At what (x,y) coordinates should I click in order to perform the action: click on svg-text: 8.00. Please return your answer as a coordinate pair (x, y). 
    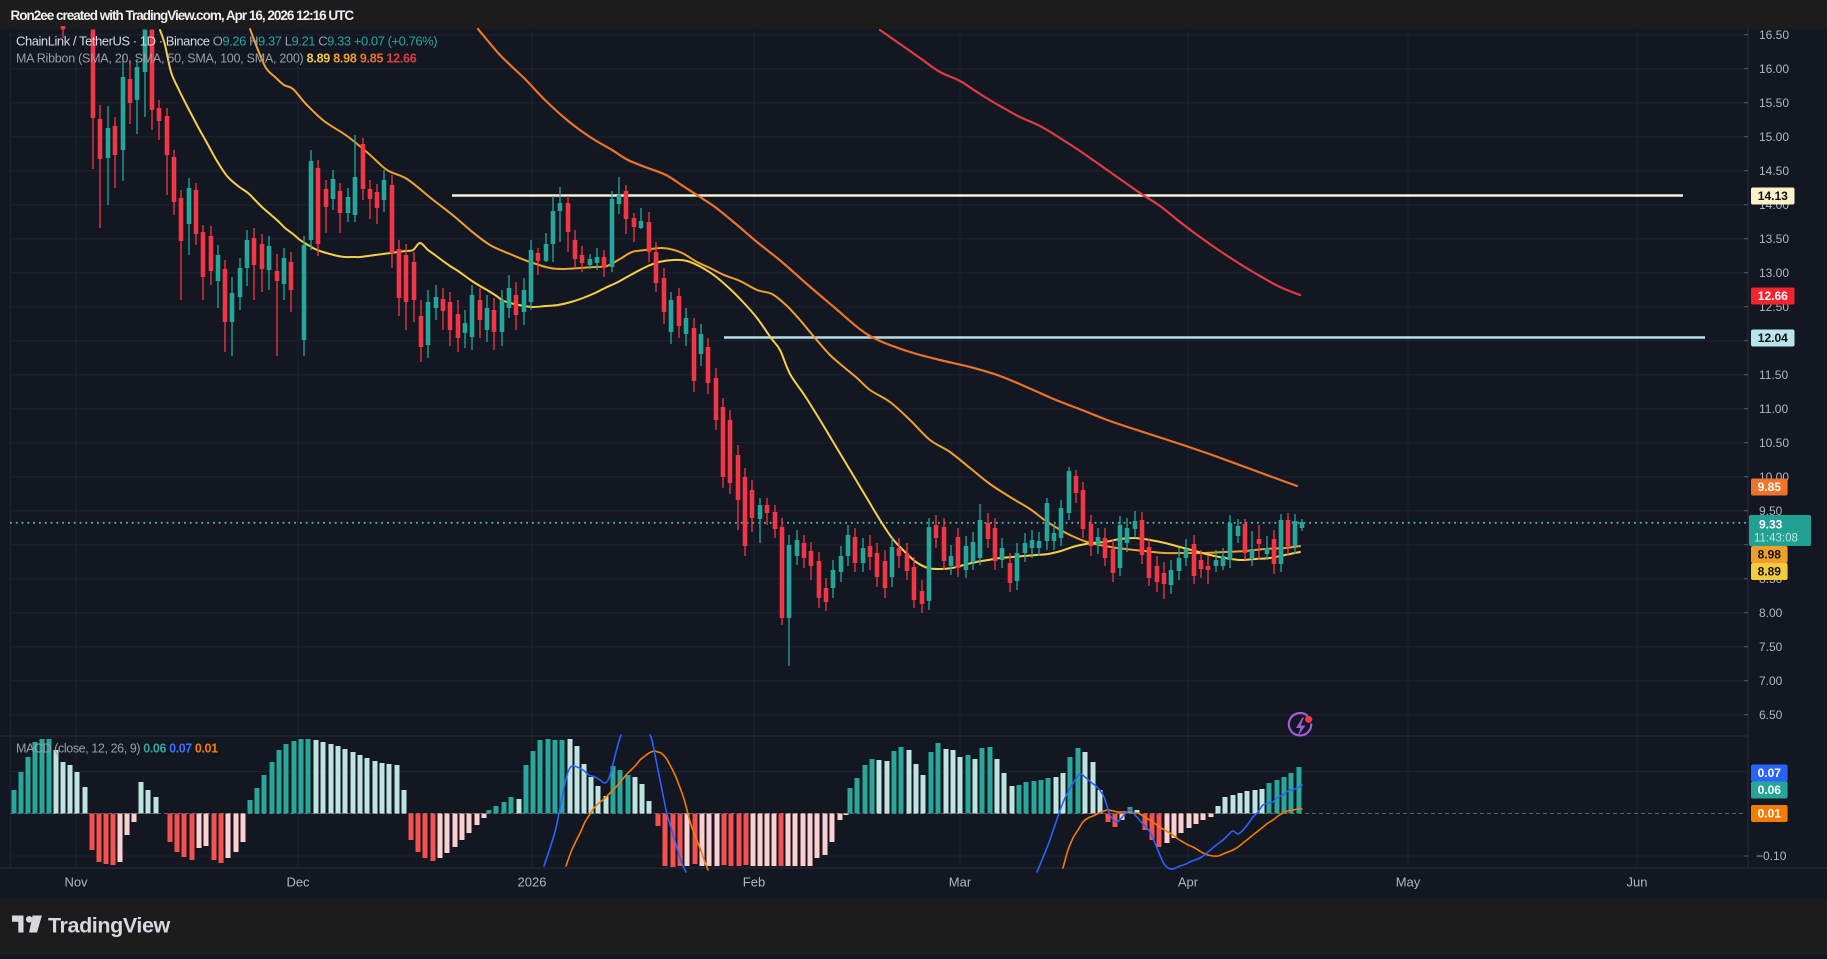
    Looking at the image, I should click on (1771, 613).